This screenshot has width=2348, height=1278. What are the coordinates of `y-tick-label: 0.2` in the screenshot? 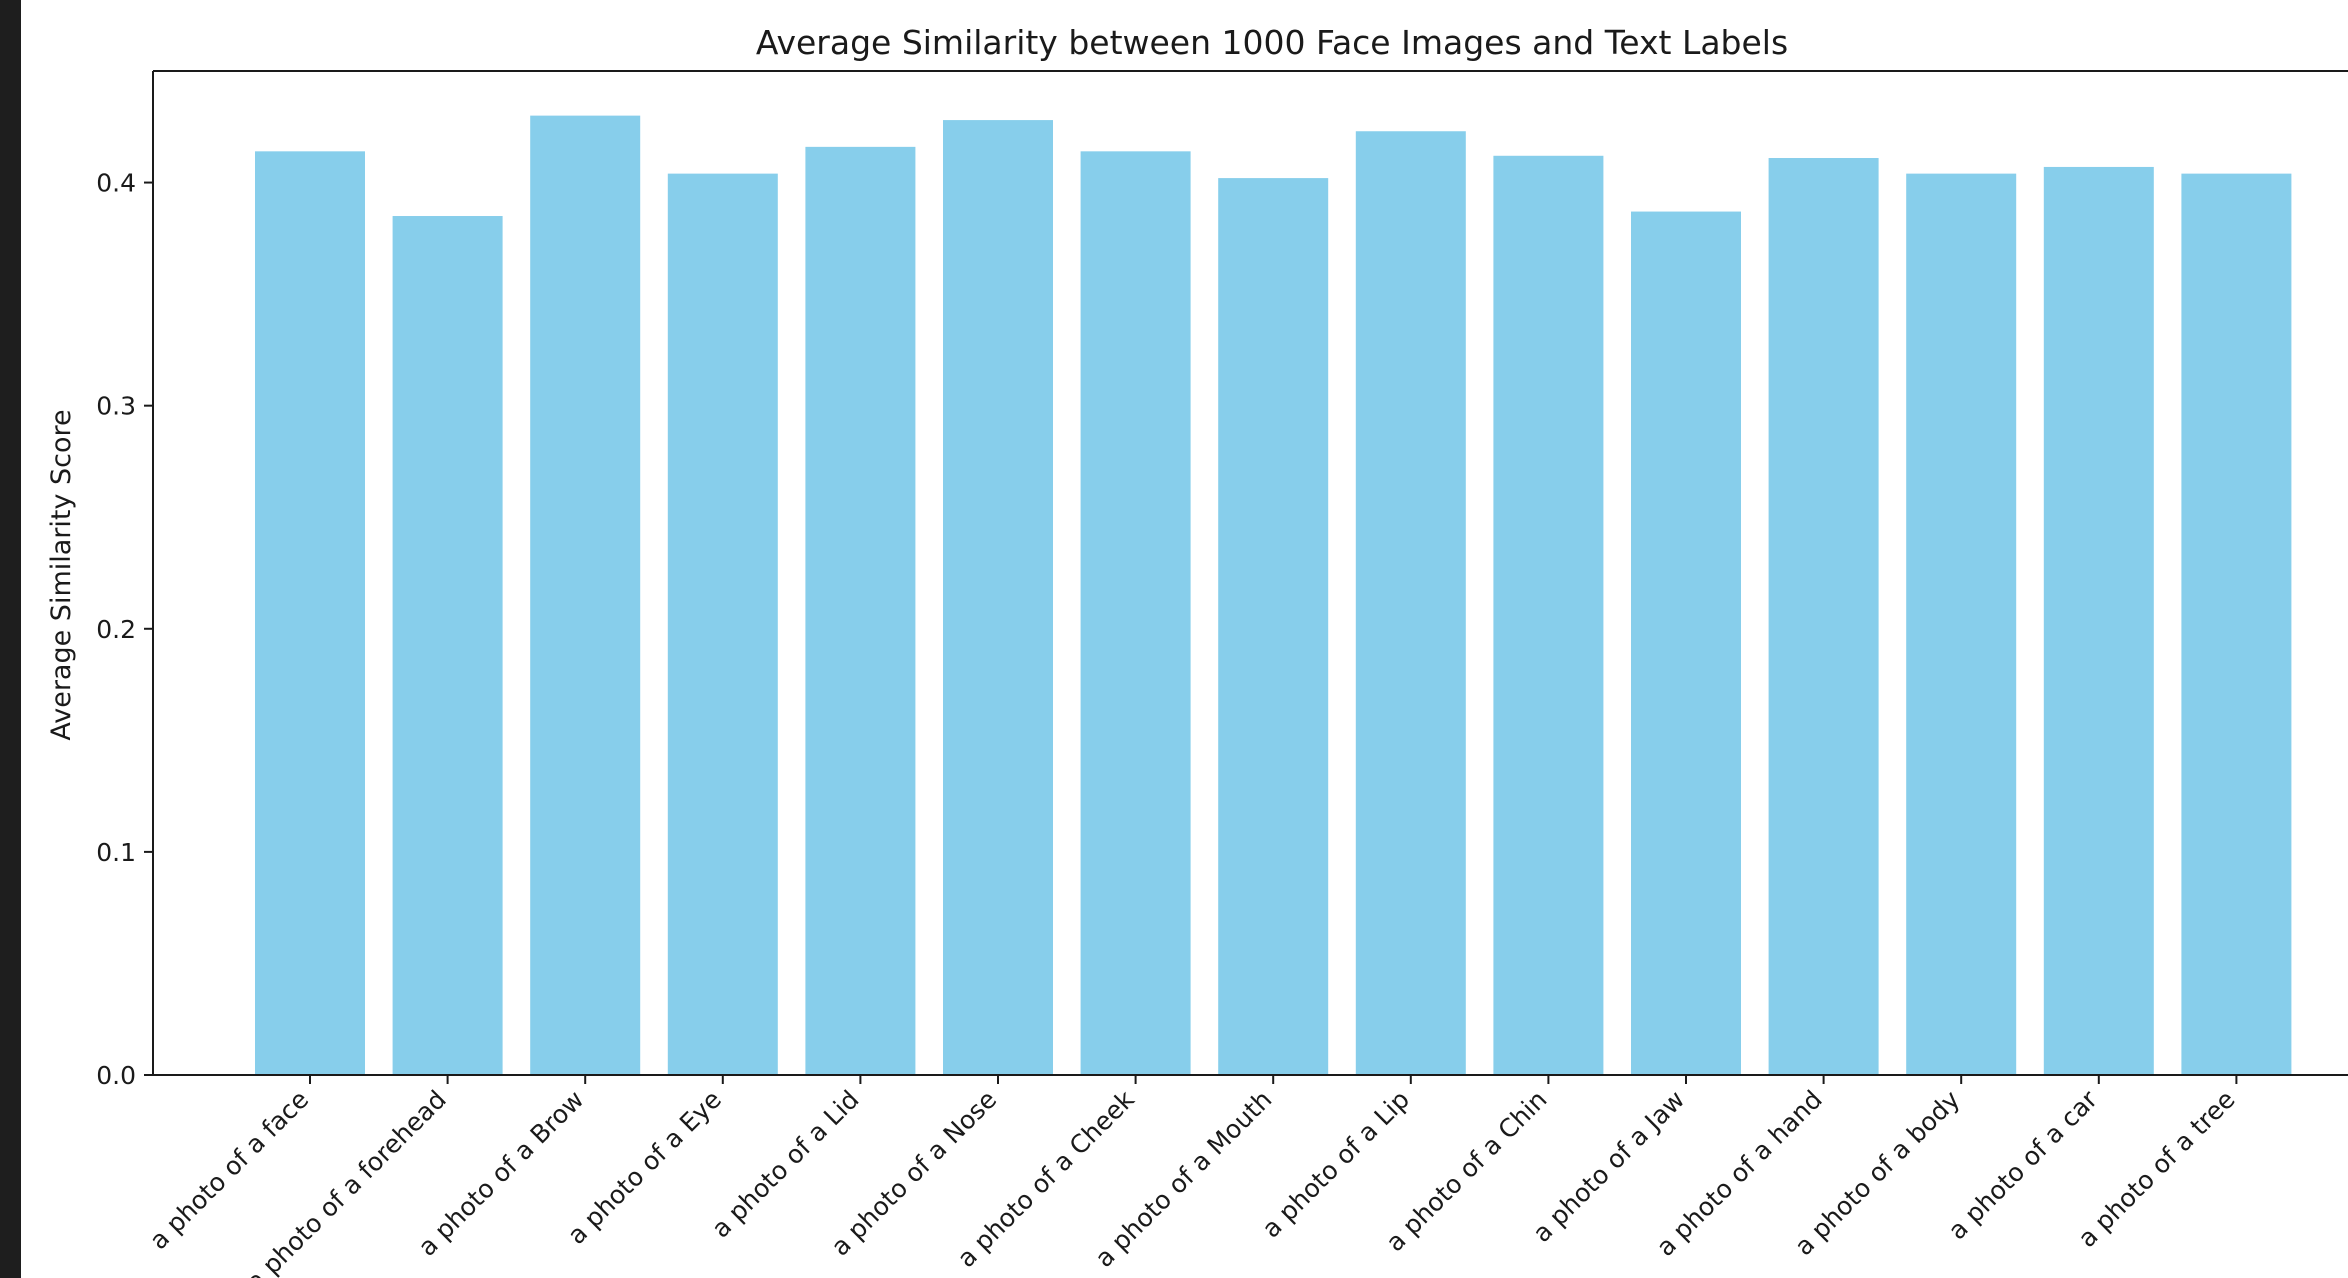 It's located at (116, 629).